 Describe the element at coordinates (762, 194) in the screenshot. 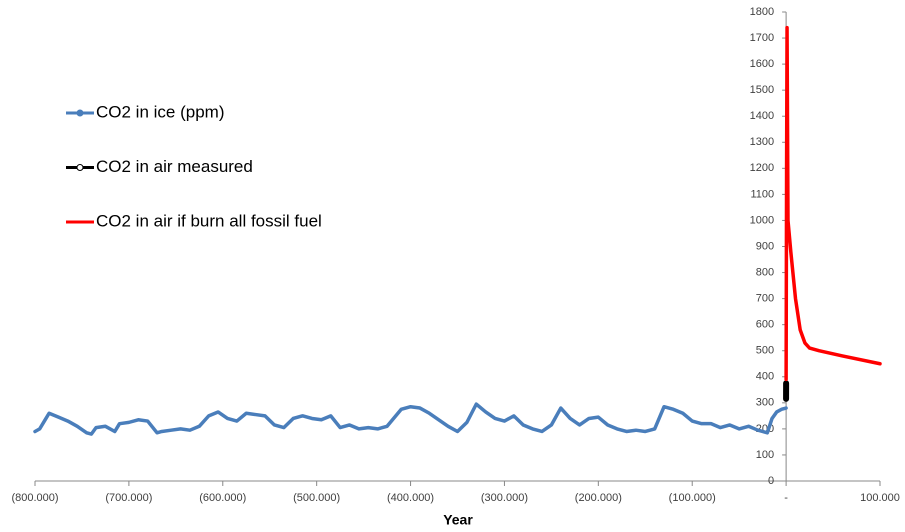

I see `y-tick-label: 1100` at that location.